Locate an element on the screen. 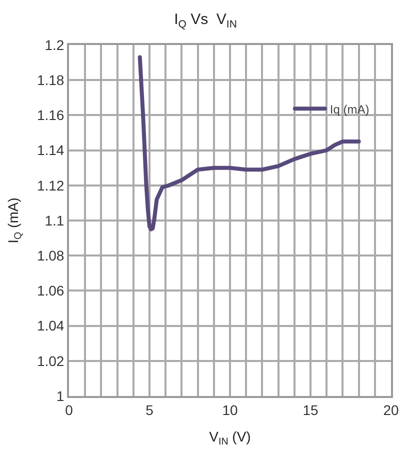 Image resolution: width=411 pixels, height=455 pixels. x-axis-title: V$_{IN}$ (V) is located at coordinates (230, 438).